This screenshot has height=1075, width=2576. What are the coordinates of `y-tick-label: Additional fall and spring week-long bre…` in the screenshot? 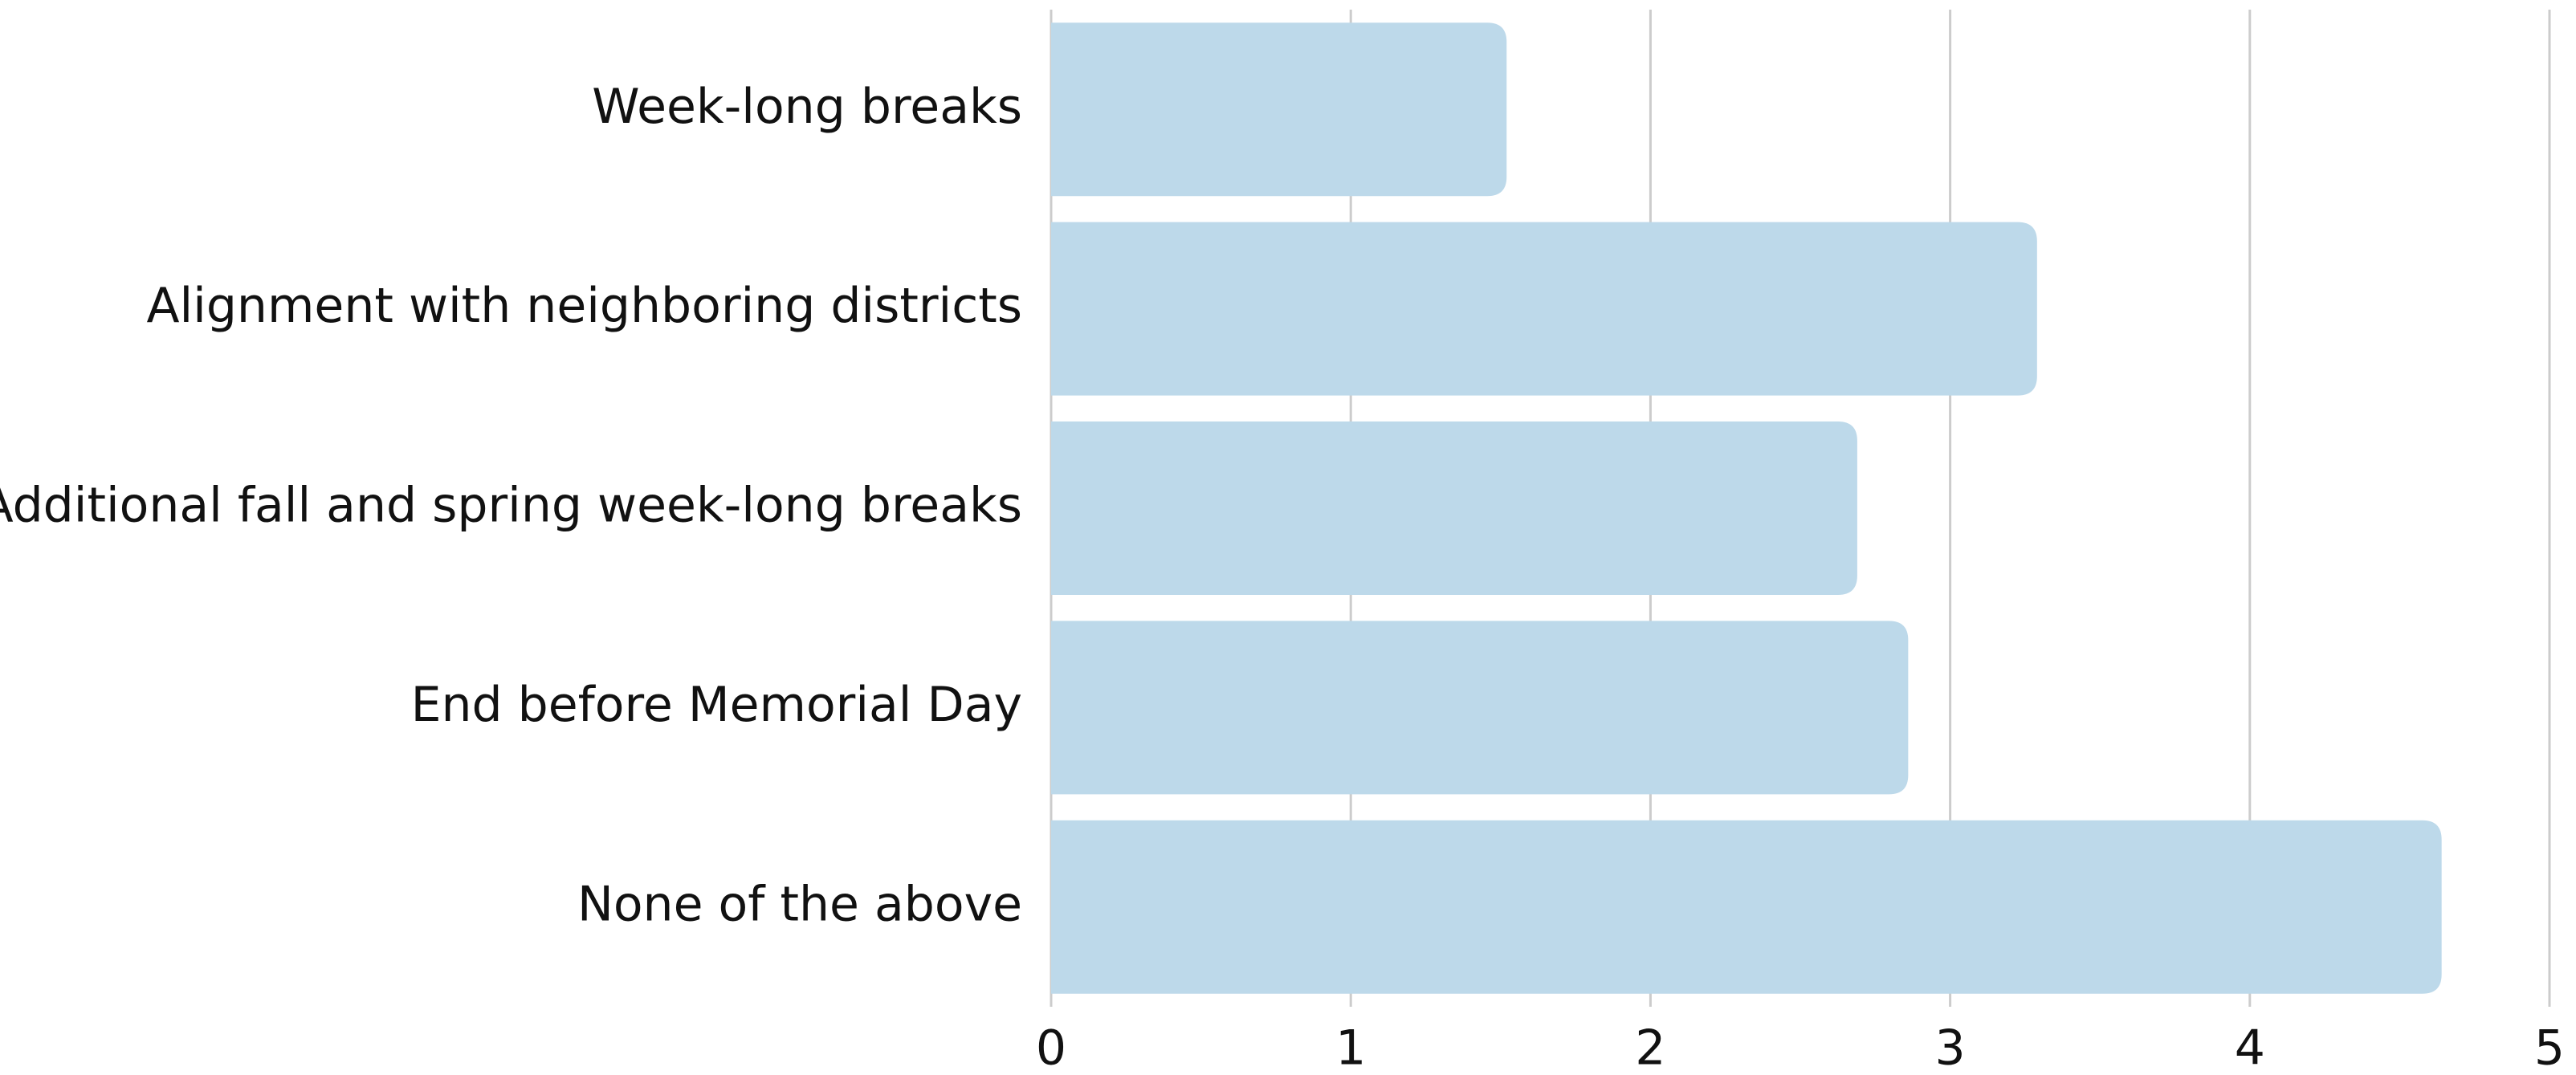 It's located at (511, 506).